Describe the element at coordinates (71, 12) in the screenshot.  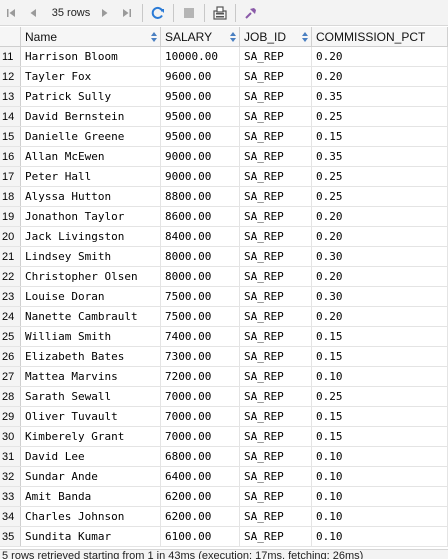
I see `row-count-label: 35 rows` at that location.